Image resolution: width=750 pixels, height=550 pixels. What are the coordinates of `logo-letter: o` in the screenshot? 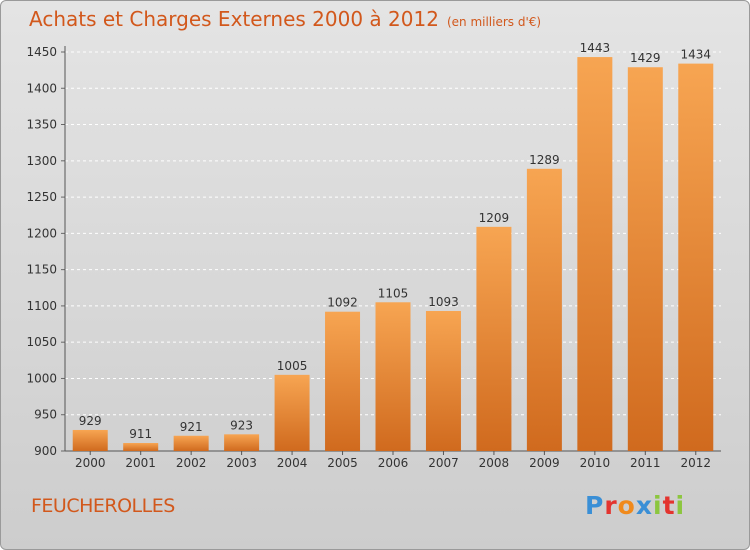 It's located at (626, 505).